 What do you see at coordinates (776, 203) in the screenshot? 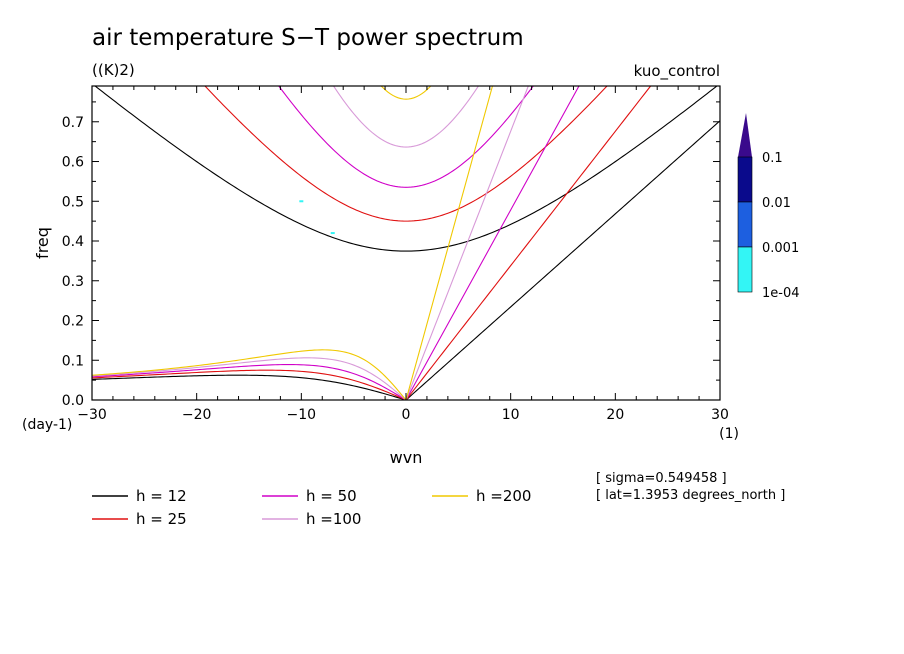
I see `colorbar-label-2: 0.01` at bounding box center [776, 203].